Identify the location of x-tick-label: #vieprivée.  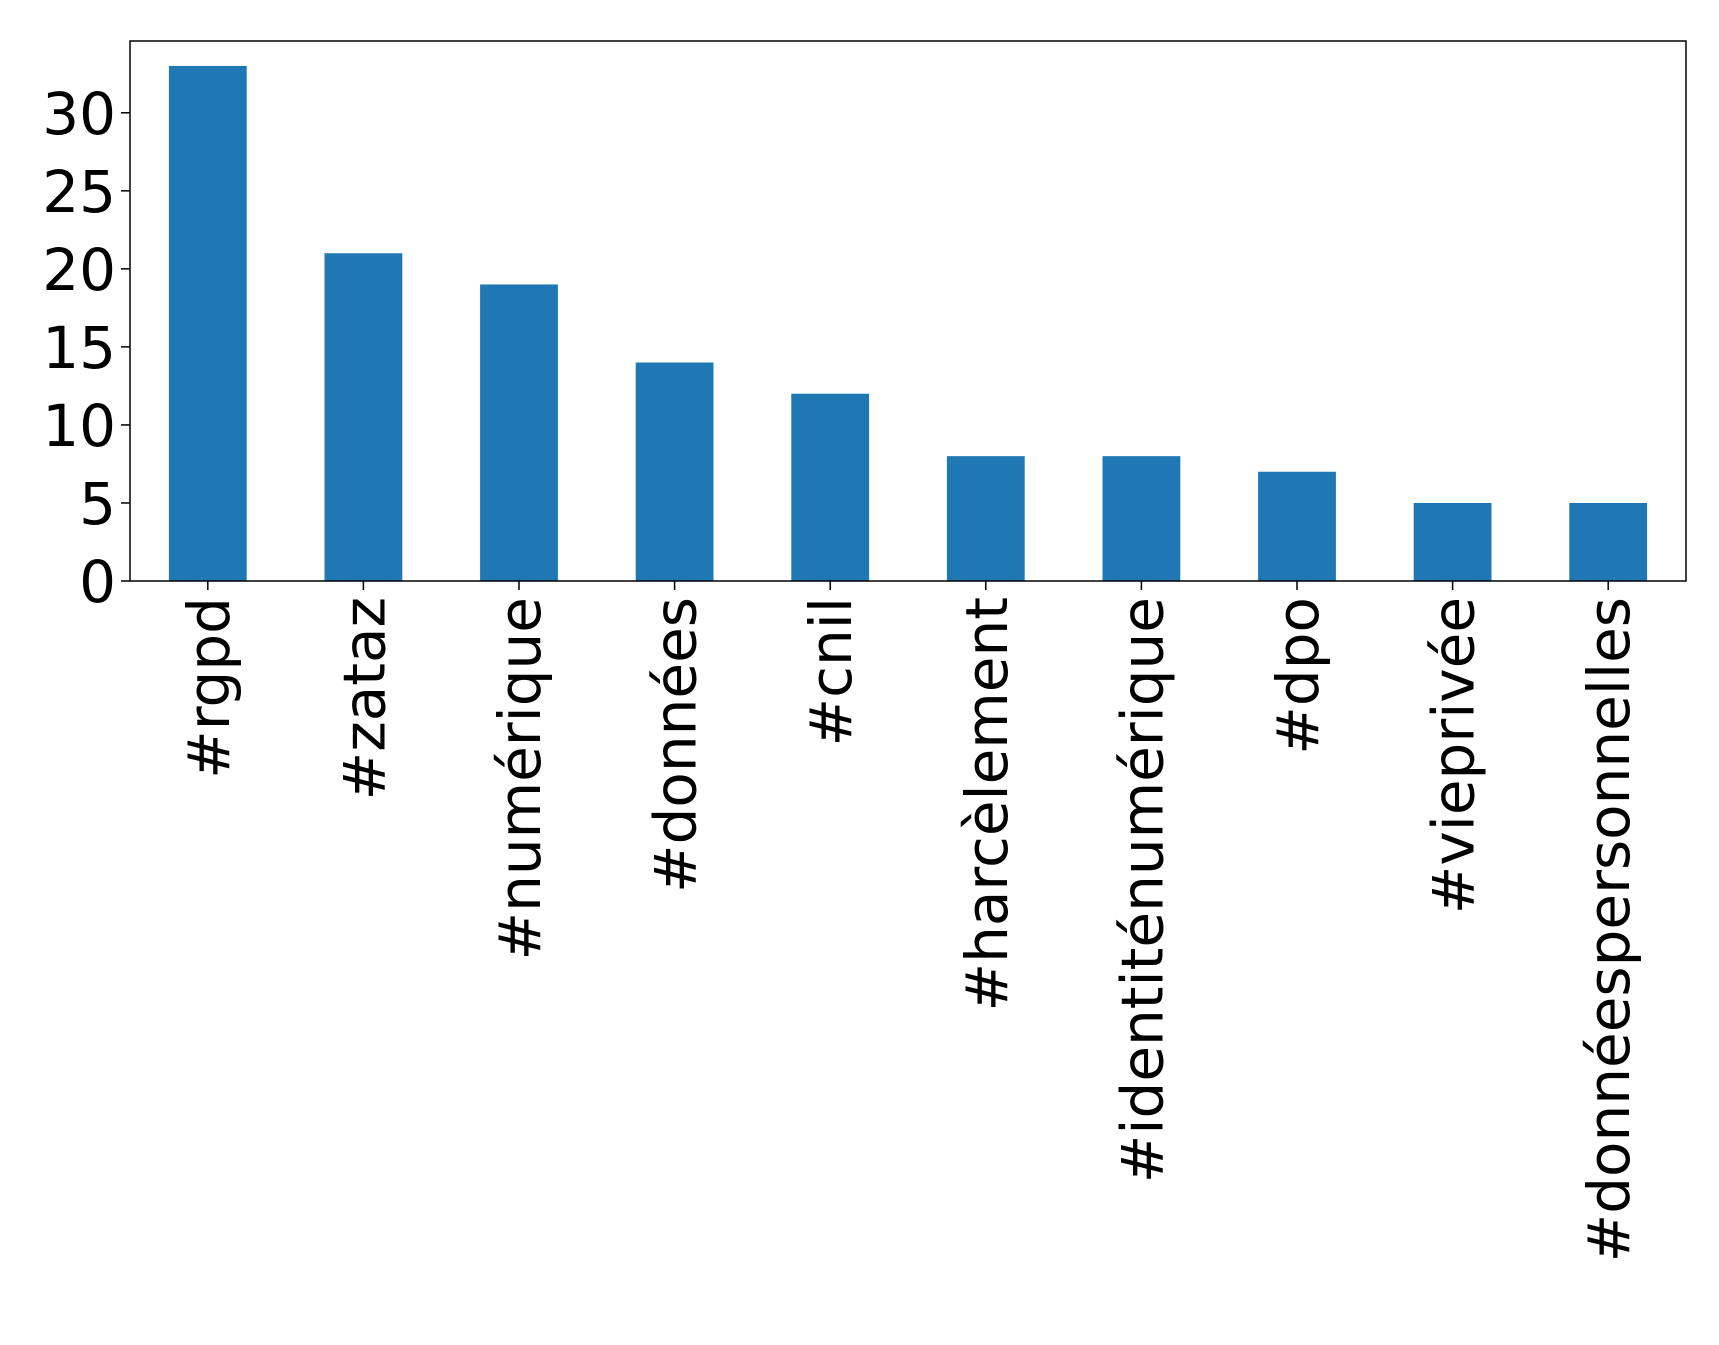
(1454, 755).